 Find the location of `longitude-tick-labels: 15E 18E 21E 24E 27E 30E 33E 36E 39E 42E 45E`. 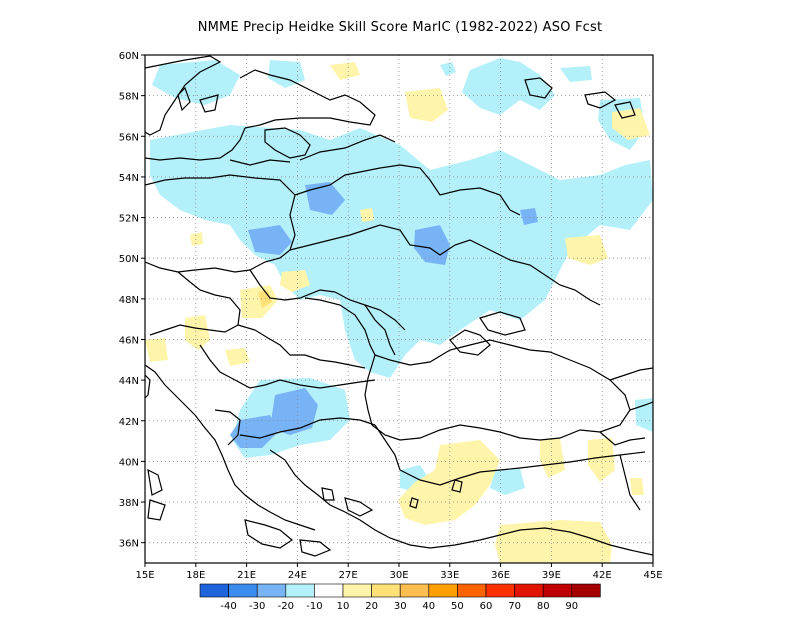

longitude-tick-labels: 15E 18E 21E 24E 27E 30E 33E 36E 39E 42E 45E is located at coordinates (398, 575).